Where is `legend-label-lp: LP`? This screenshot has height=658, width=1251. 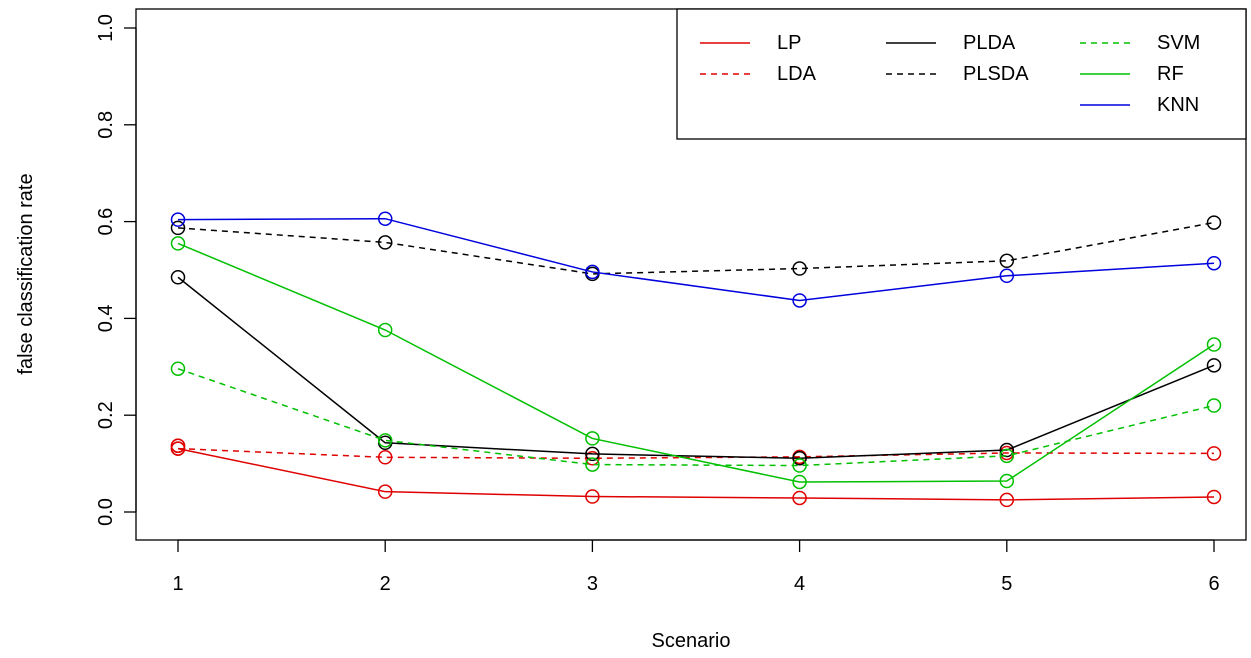
legend-label-lp: LP is located at coordinates (789, 43).